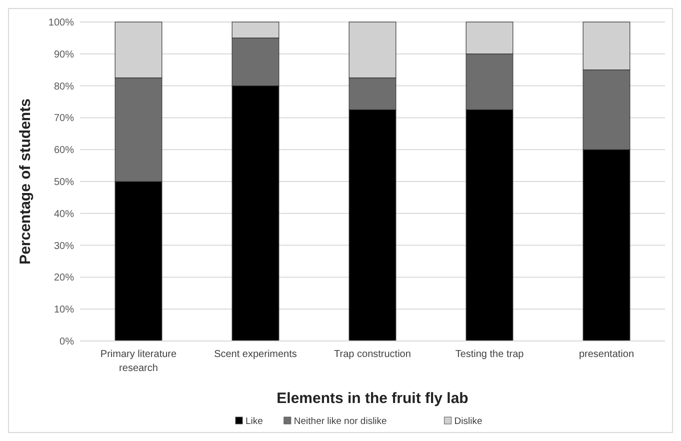 The width and height of the screenshot is (681, 441). Describe the element at coordinates (25, 181) in the screenshot. I see `y-axis-title: Percentage of students` at that location.